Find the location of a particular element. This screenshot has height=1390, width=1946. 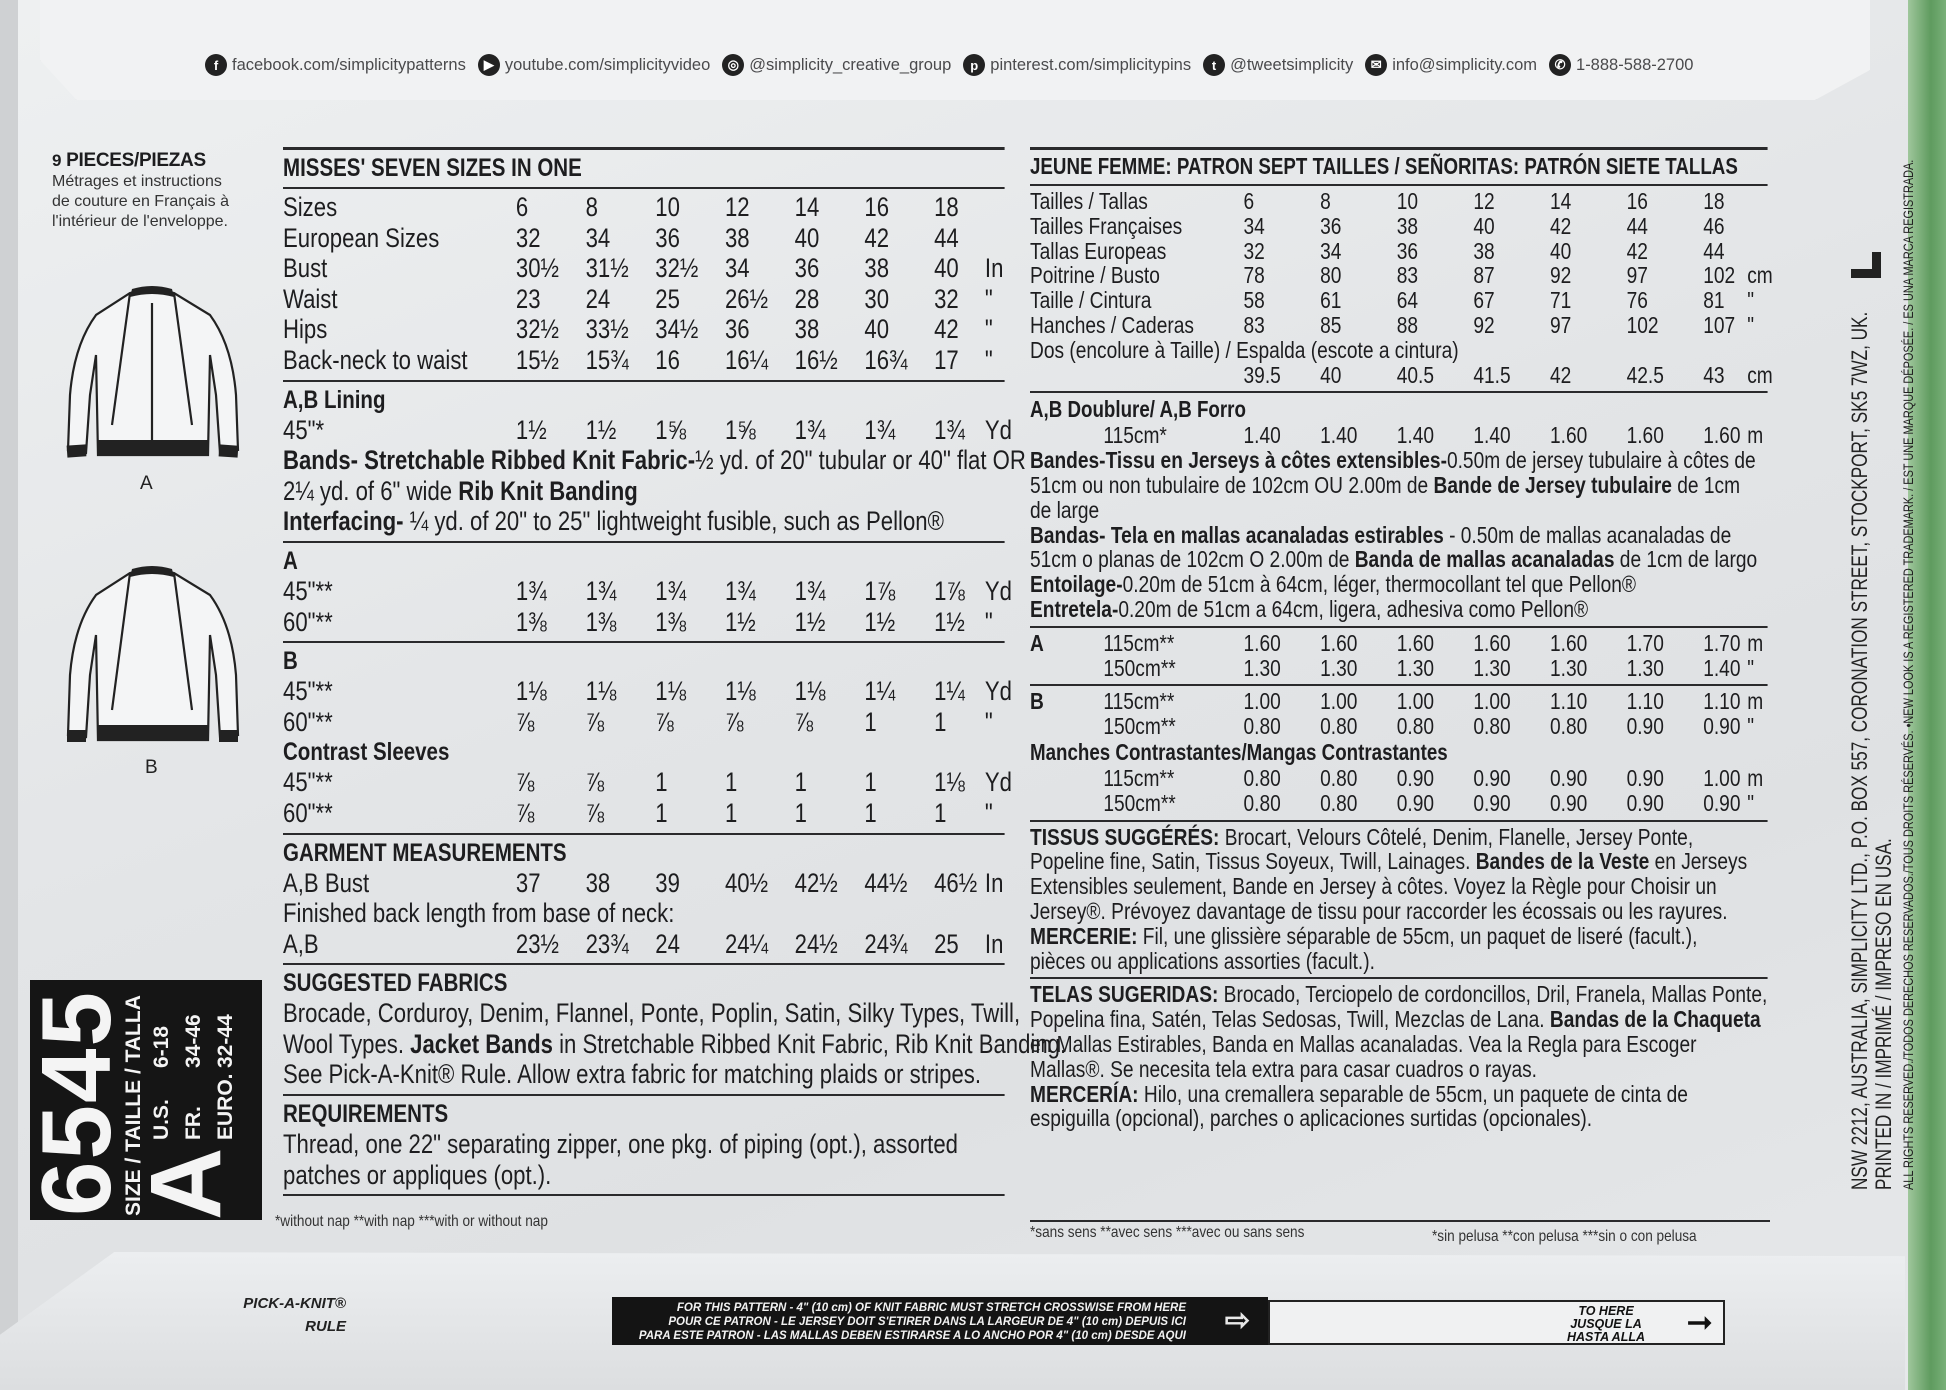

row-label-text: Tailles / Tallas is located at coordinates (1089, 201).